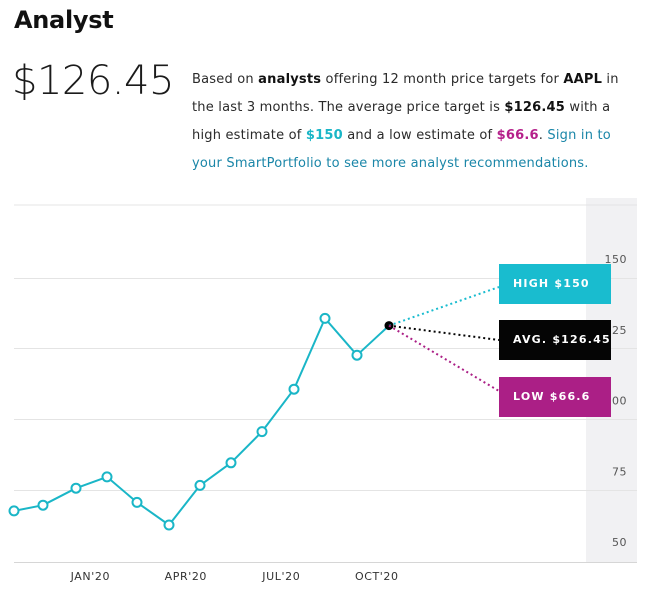 This screenshot has width=667, height=589. Describe the element at coordinates (442, 79) in the screenshot. I see `summary-text: offering 12 month price targets for` at that location.